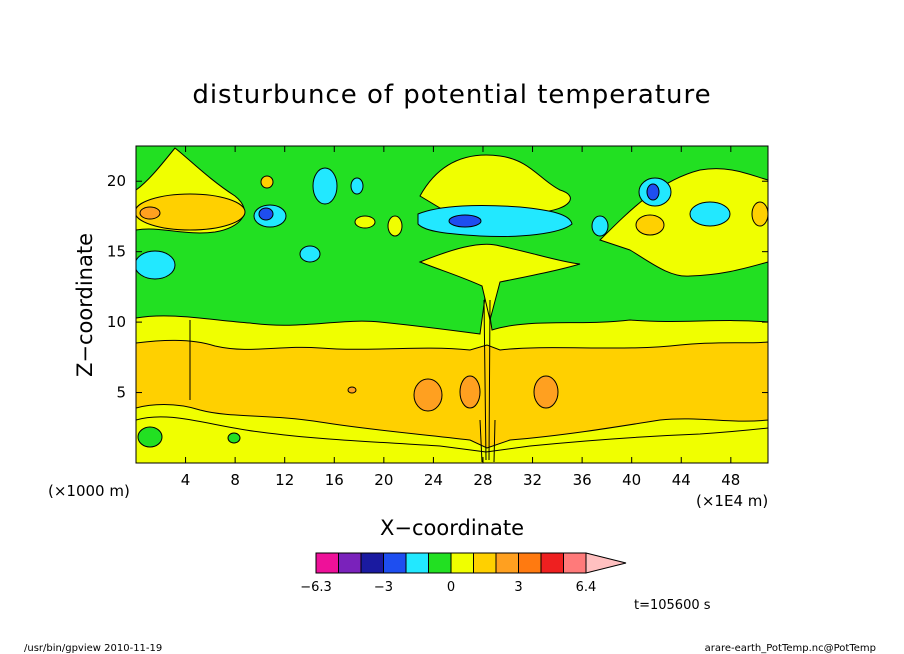 This screenshot has width=904, height=654. Describe the element at coordinates (352, 390) in the screenshot. I see `field-hot-patch4` at that location.